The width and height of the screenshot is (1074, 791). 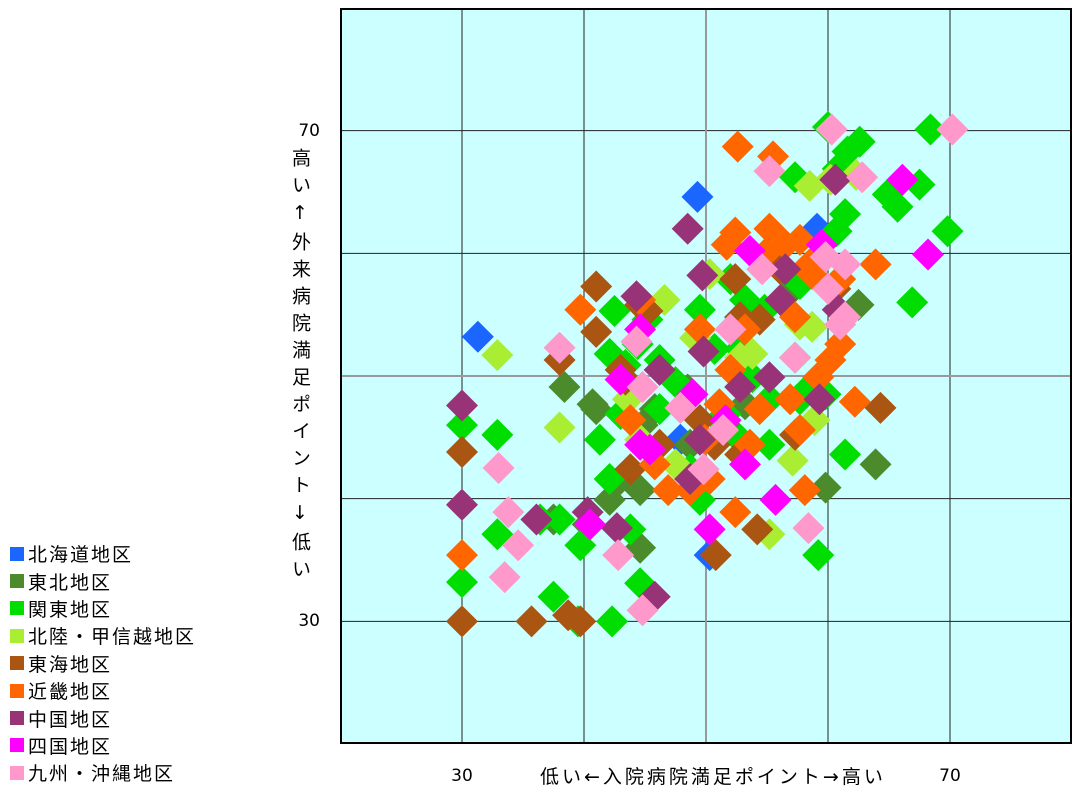 I want to click on legend-label: 北陸・甲信越地区, so click(x=112, y=637).